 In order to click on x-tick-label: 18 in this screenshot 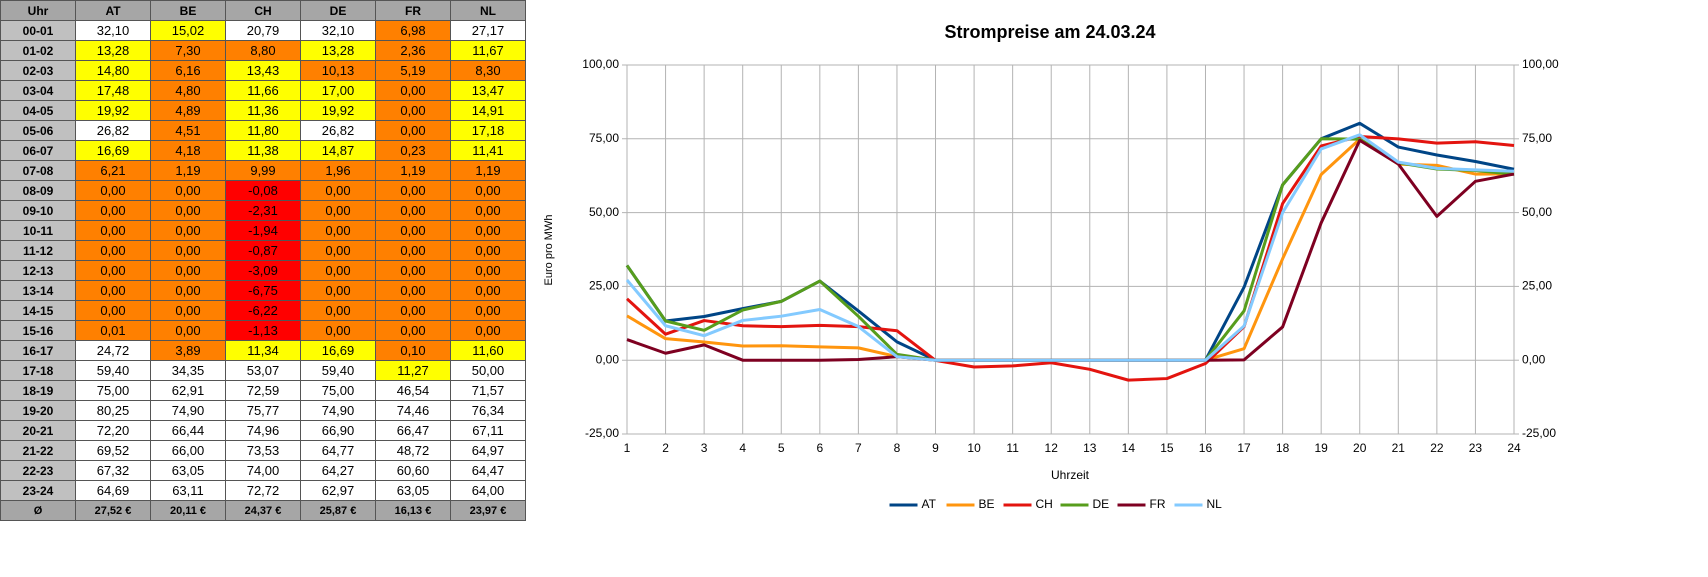, I will do `click(1283, 448)`.